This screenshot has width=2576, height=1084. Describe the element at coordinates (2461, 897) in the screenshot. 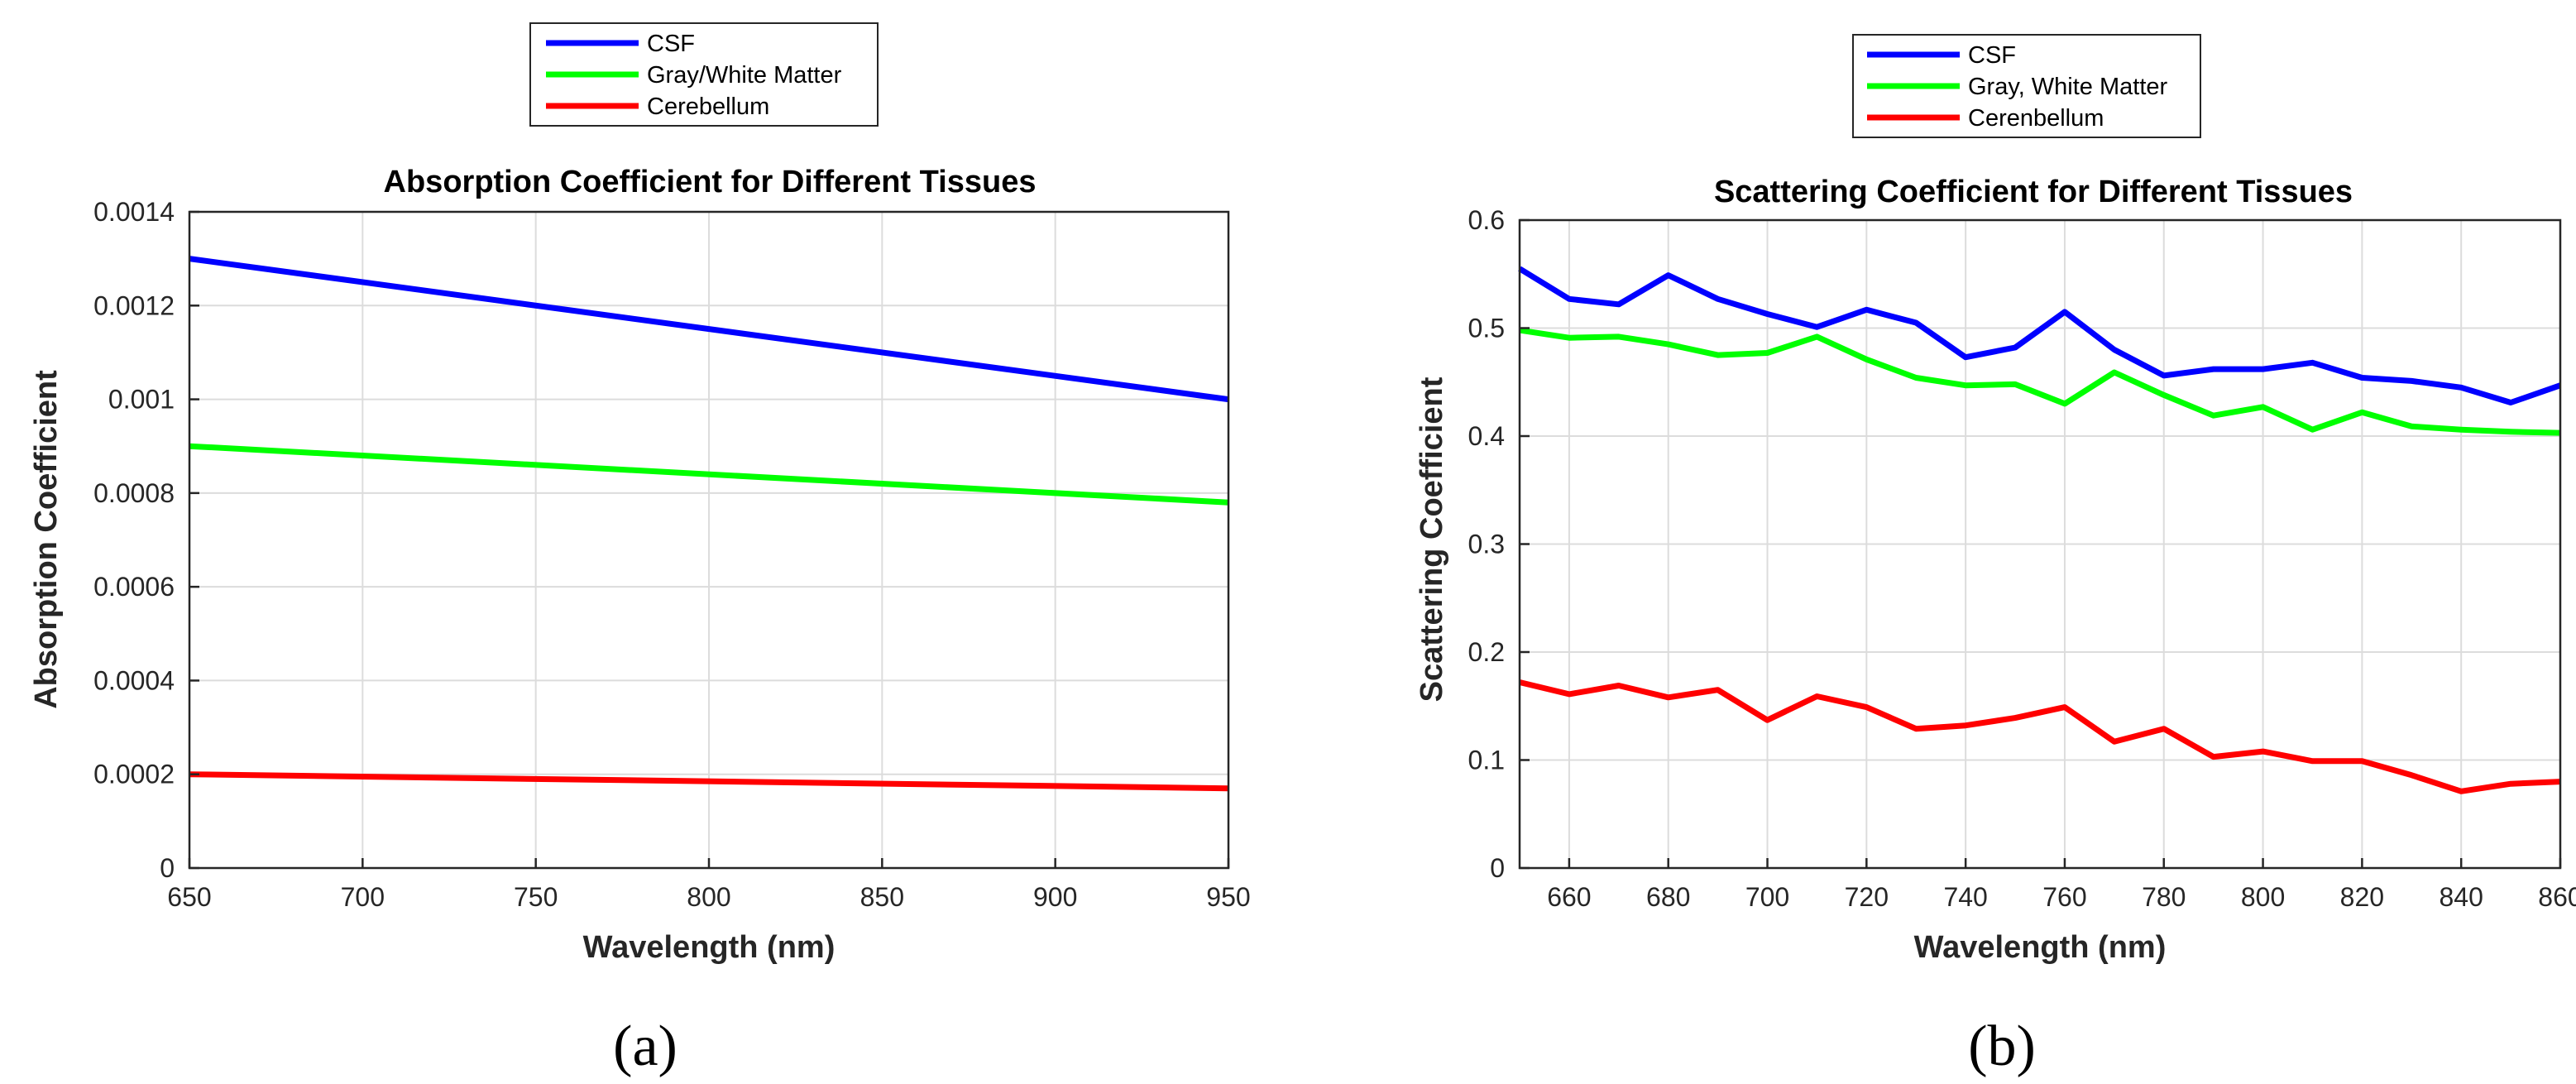

I see `x-tick-label: 840` at that location.